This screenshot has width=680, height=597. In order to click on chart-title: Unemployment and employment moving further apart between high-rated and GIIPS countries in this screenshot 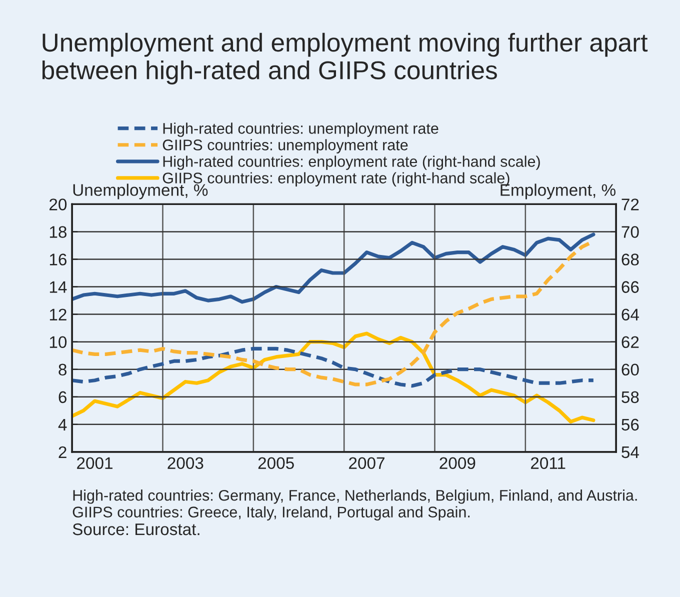, I will do `click(345, 58)`.